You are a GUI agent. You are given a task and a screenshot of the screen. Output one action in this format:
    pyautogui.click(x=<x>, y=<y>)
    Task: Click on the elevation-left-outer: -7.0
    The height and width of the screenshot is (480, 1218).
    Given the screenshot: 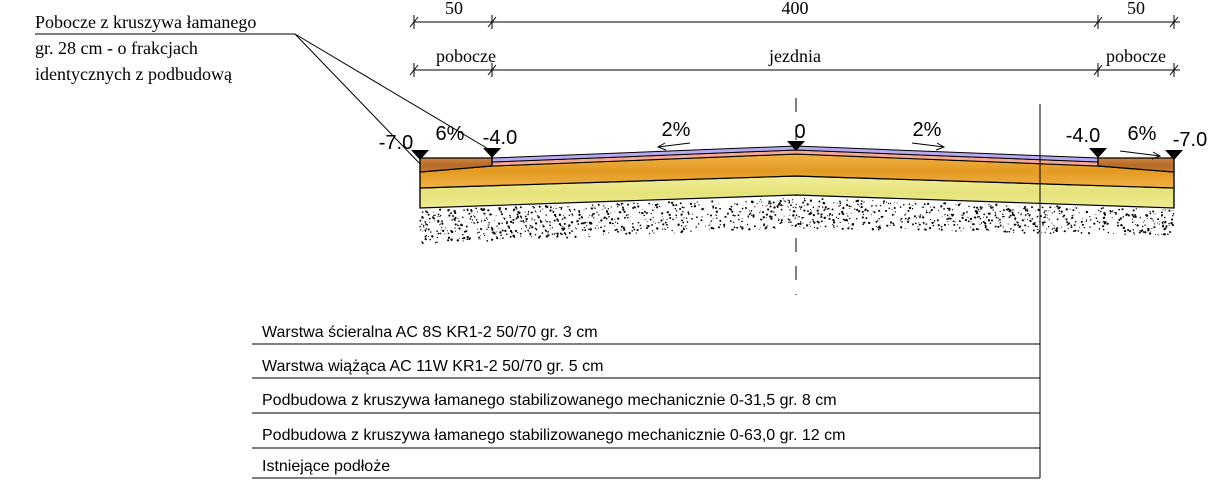 What is the action you would take?
    pyautogui.click(x=396, y=143)
    